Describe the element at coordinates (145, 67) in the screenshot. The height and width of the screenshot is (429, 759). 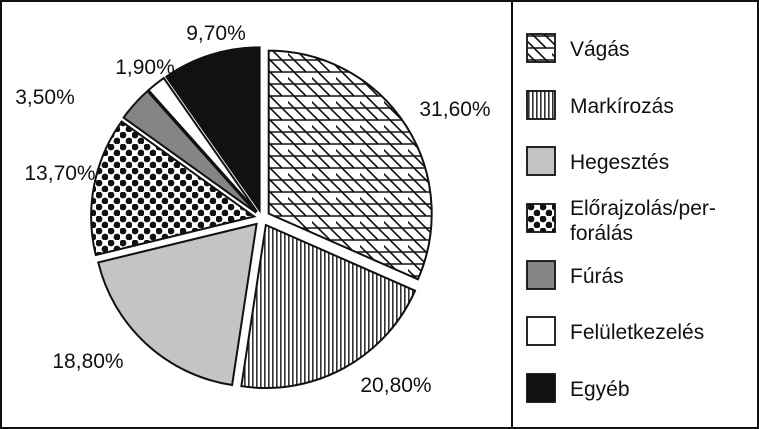
I see `data-label-feluletkezeles: 1,90%` at that location.